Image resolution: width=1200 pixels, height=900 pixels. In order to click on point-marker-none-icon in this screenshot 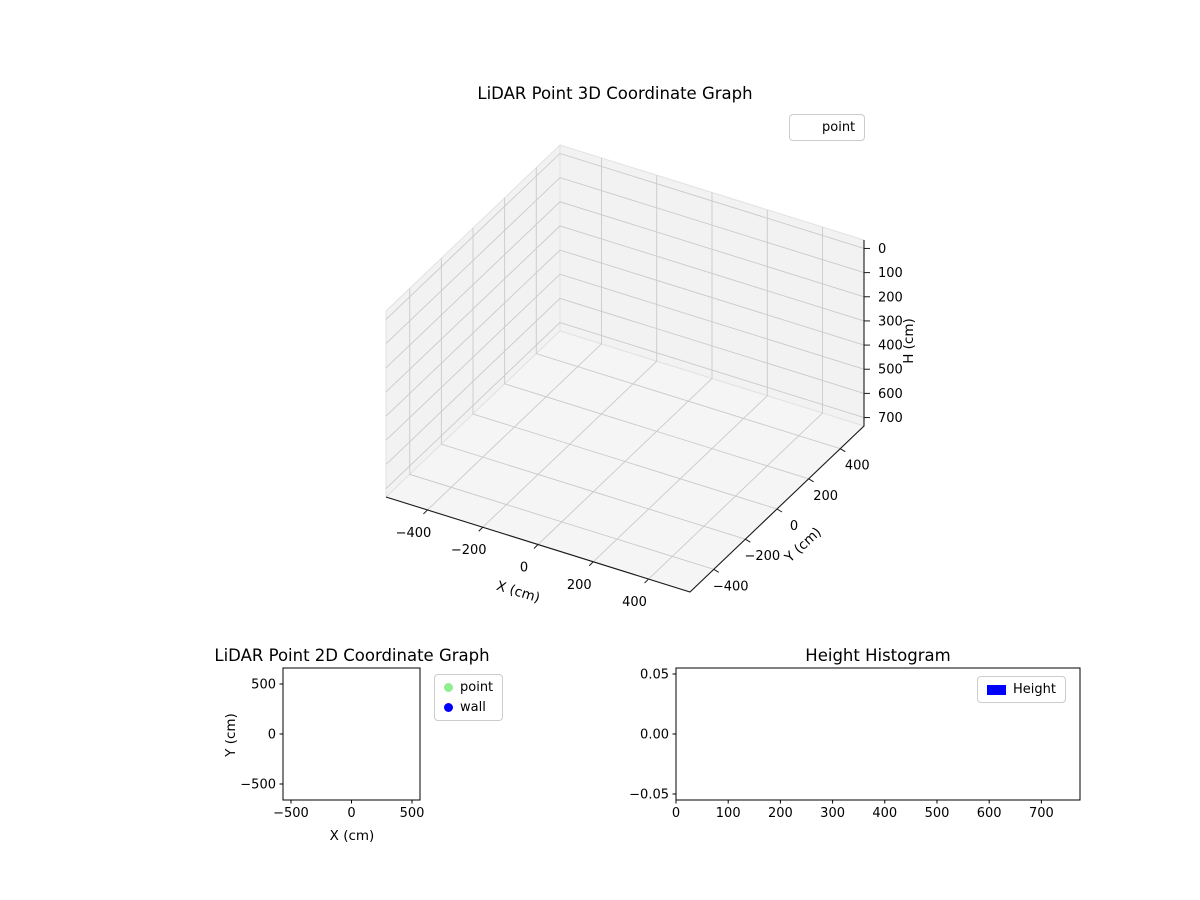, I will do `click(807, 128)`.